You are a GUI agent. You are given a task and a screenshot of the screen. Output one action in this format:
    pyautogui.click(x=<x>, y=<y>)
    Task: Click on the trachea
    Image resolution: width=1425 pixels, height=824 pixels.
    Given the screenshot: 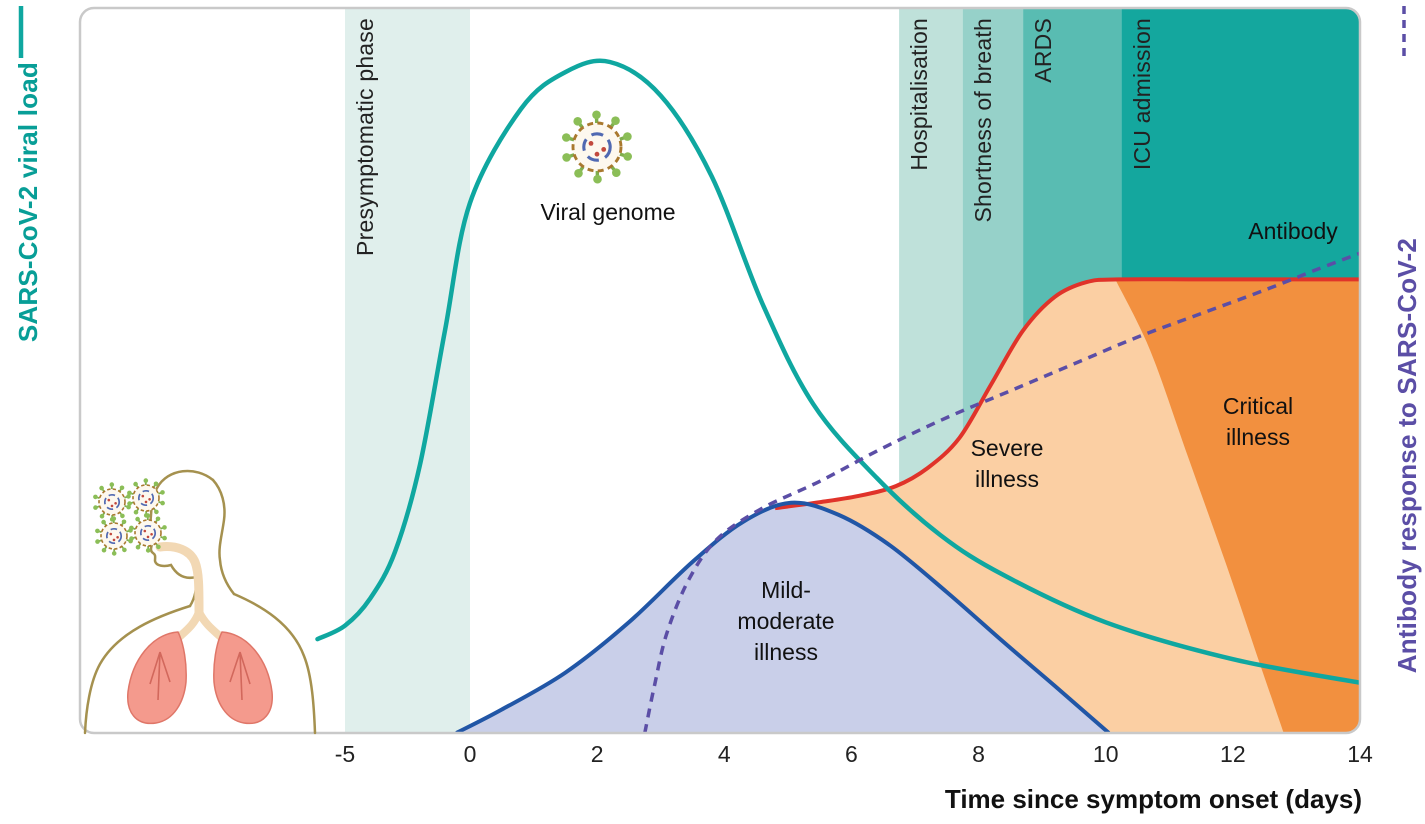 What is the action you would take?
    pyautogui.click(x=179, y=579)
    